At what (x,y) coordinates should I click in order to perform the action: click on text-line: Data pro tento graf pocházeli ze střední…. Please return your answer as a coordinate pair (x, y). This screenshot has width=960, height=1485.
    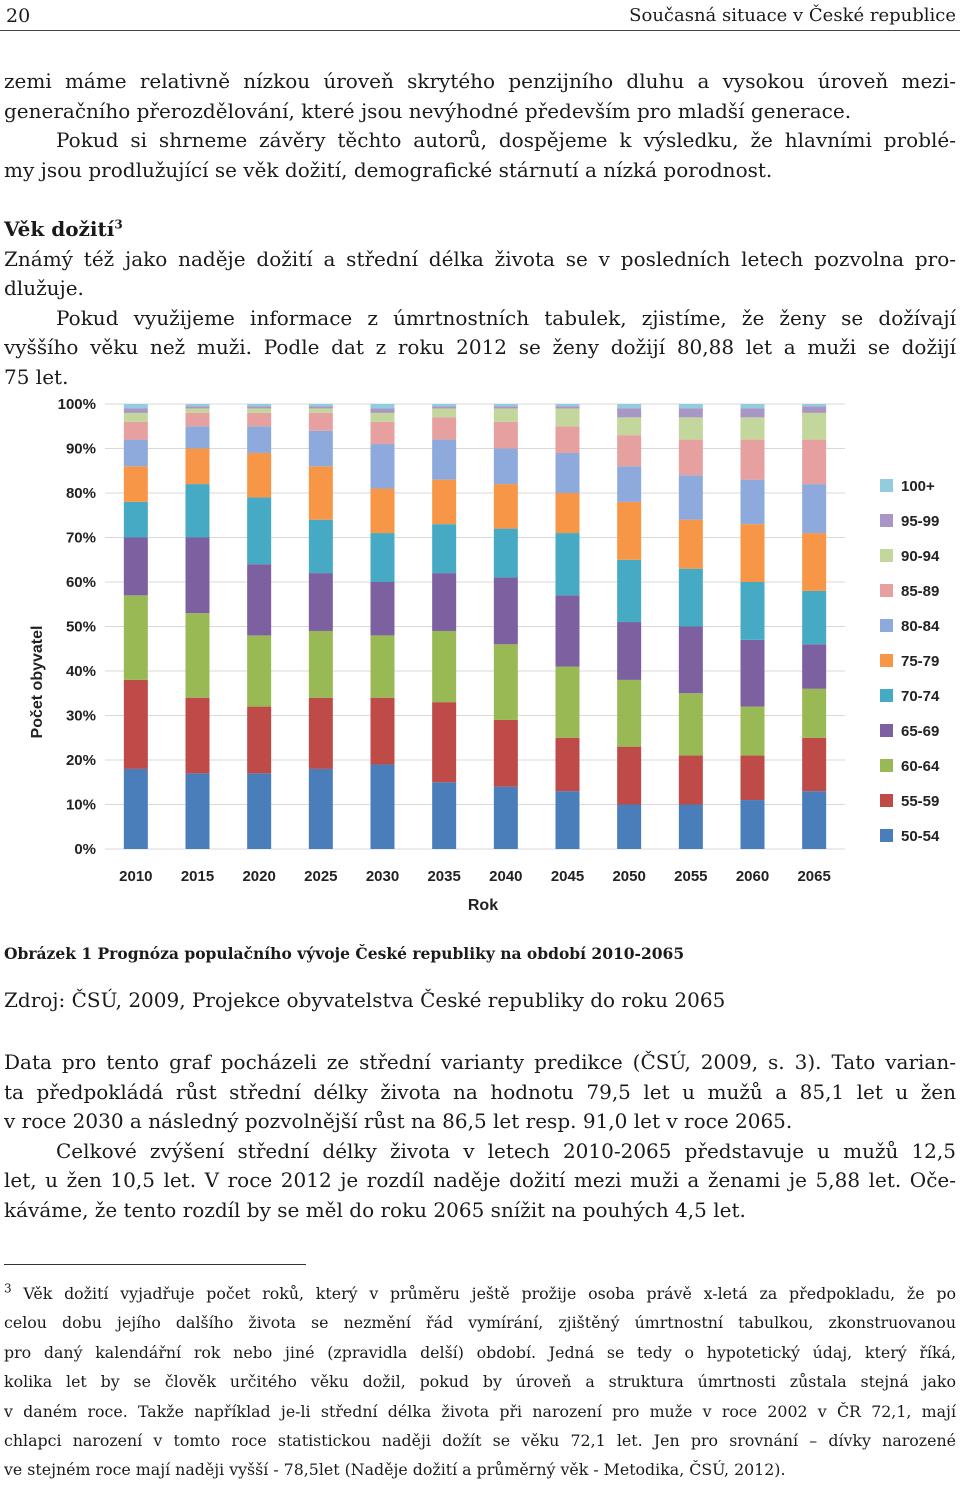
    Looking at the image, I should click on (480, 1062).